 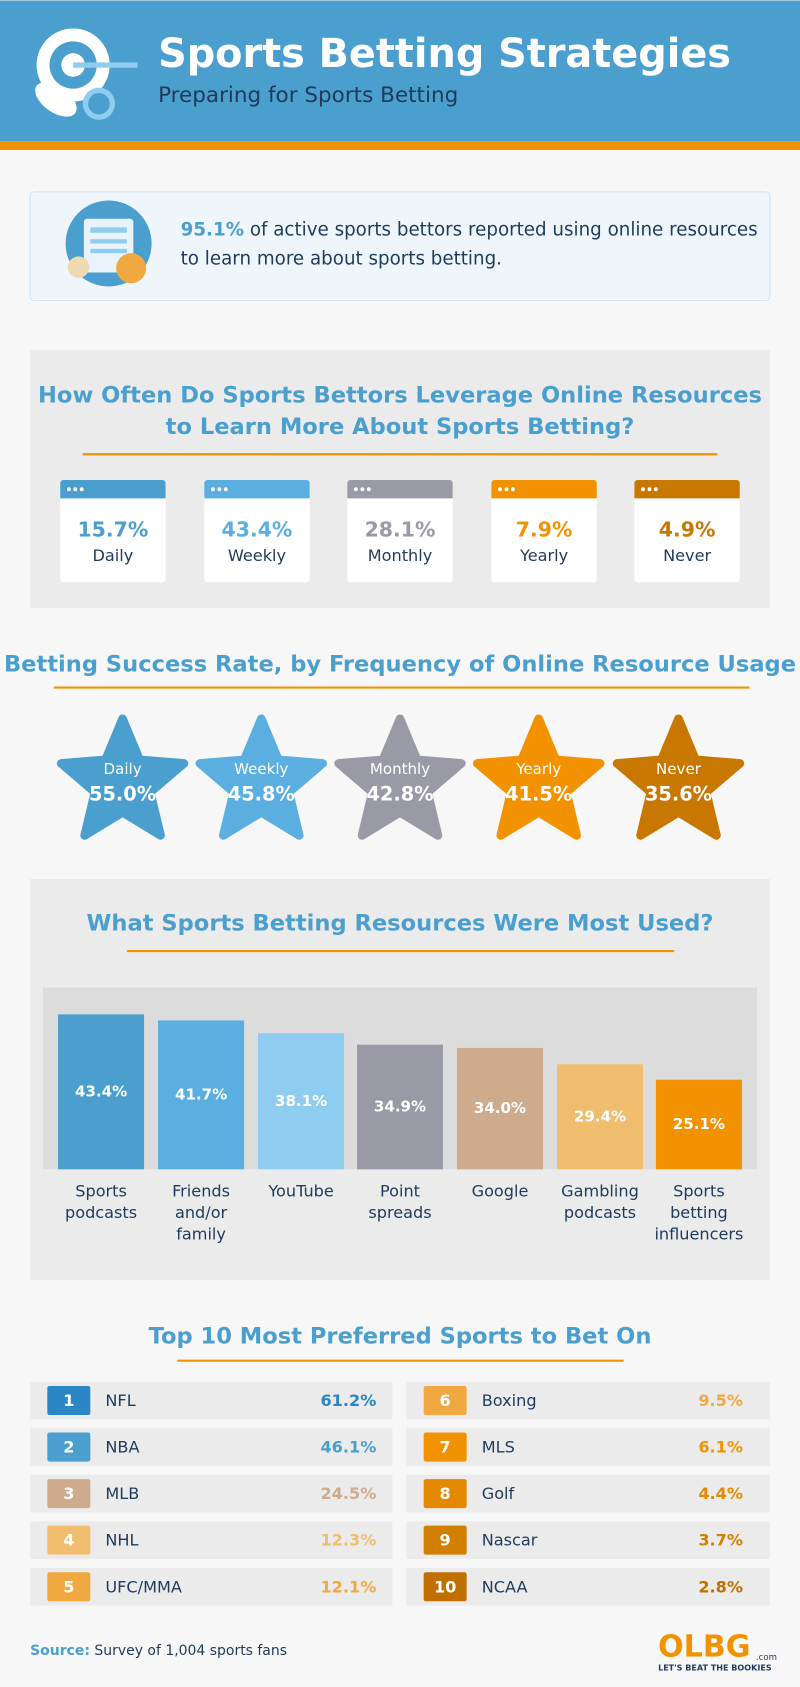 I want to click on sport-name: MLB, so click(x=122, y=1493).